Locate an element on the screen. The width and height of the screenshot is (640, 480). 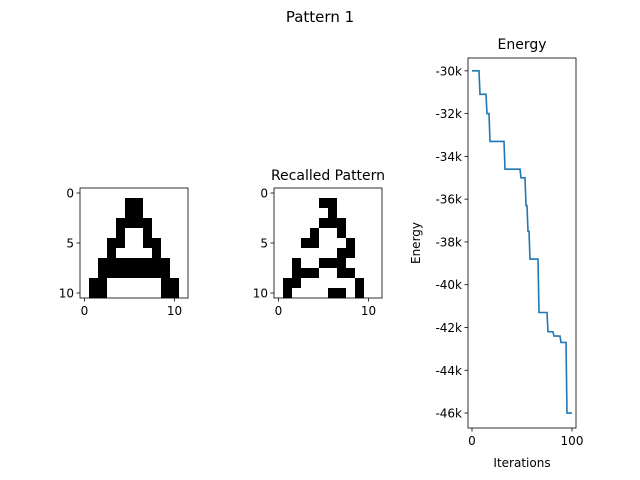
y-tick-label: -38k is located at coordinates (448, 242).